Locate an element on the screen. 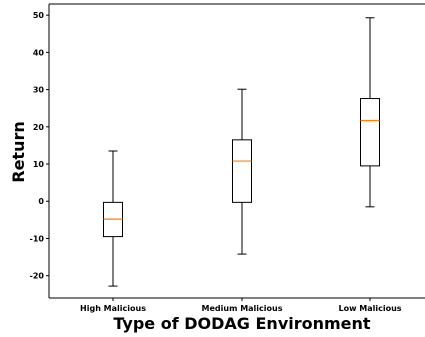 The width and height of the screenshot is (425, 337). y-tick-label: 20 is located at coordinates (39, 127).